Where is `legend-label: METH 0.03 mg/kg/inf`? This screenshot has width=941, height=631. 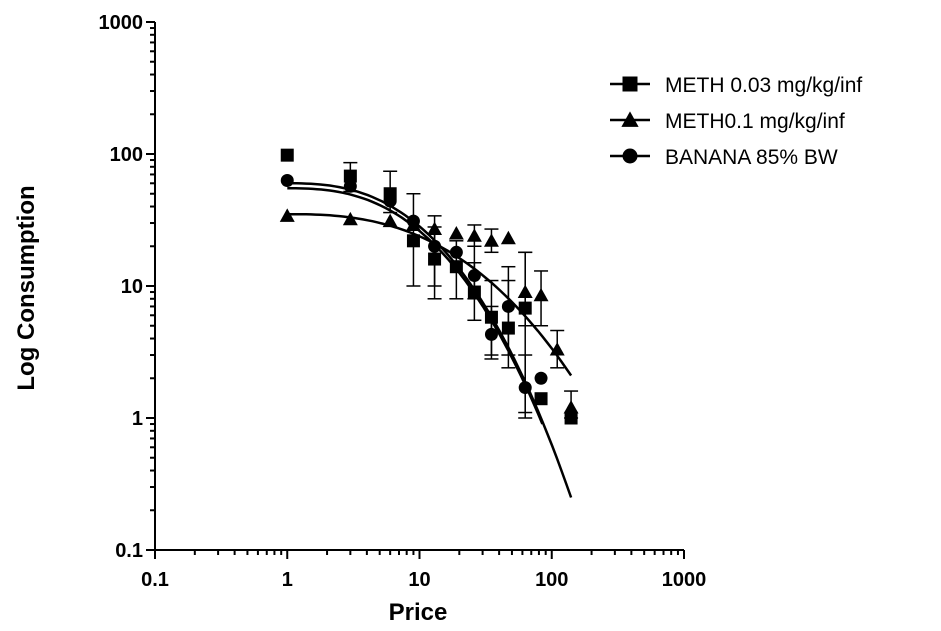 legend-label: METH 0.03 mg/kg/inf is located at coordinates (763, 85).